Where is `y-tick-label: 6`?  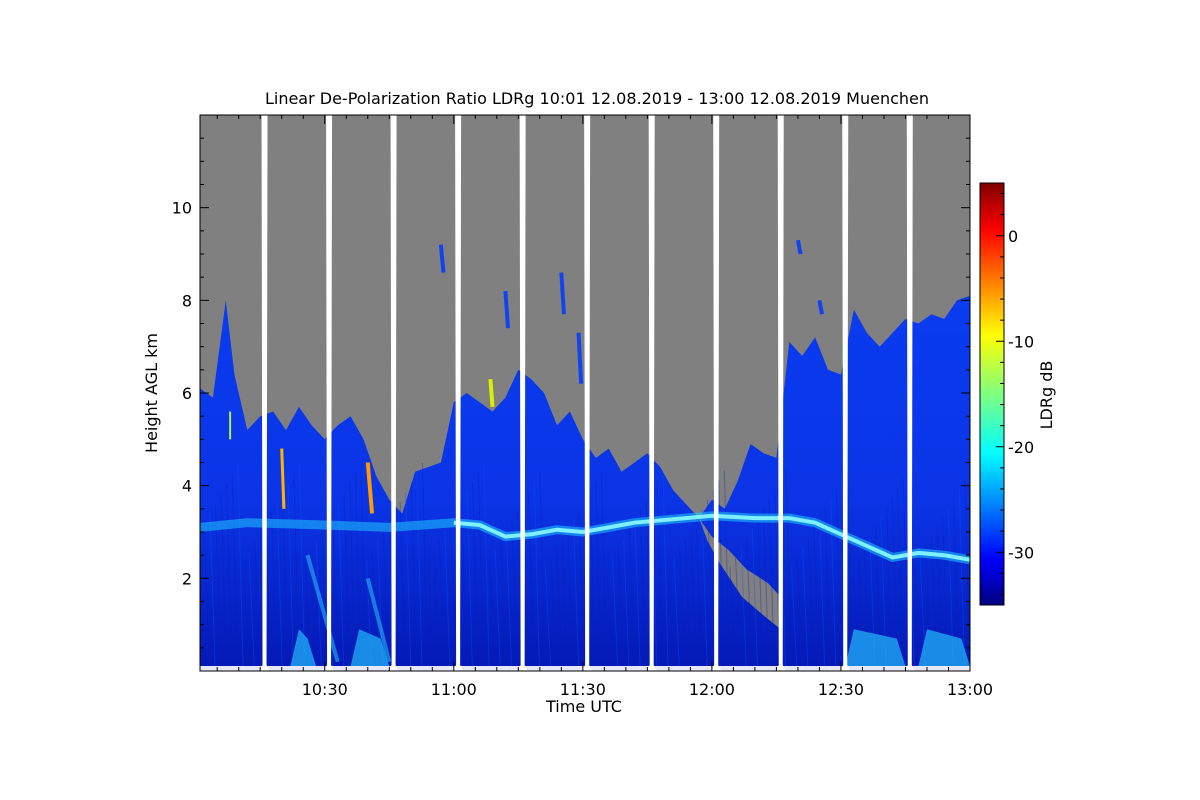 y-tick-label: 6 is located at coordinates (187, 393).